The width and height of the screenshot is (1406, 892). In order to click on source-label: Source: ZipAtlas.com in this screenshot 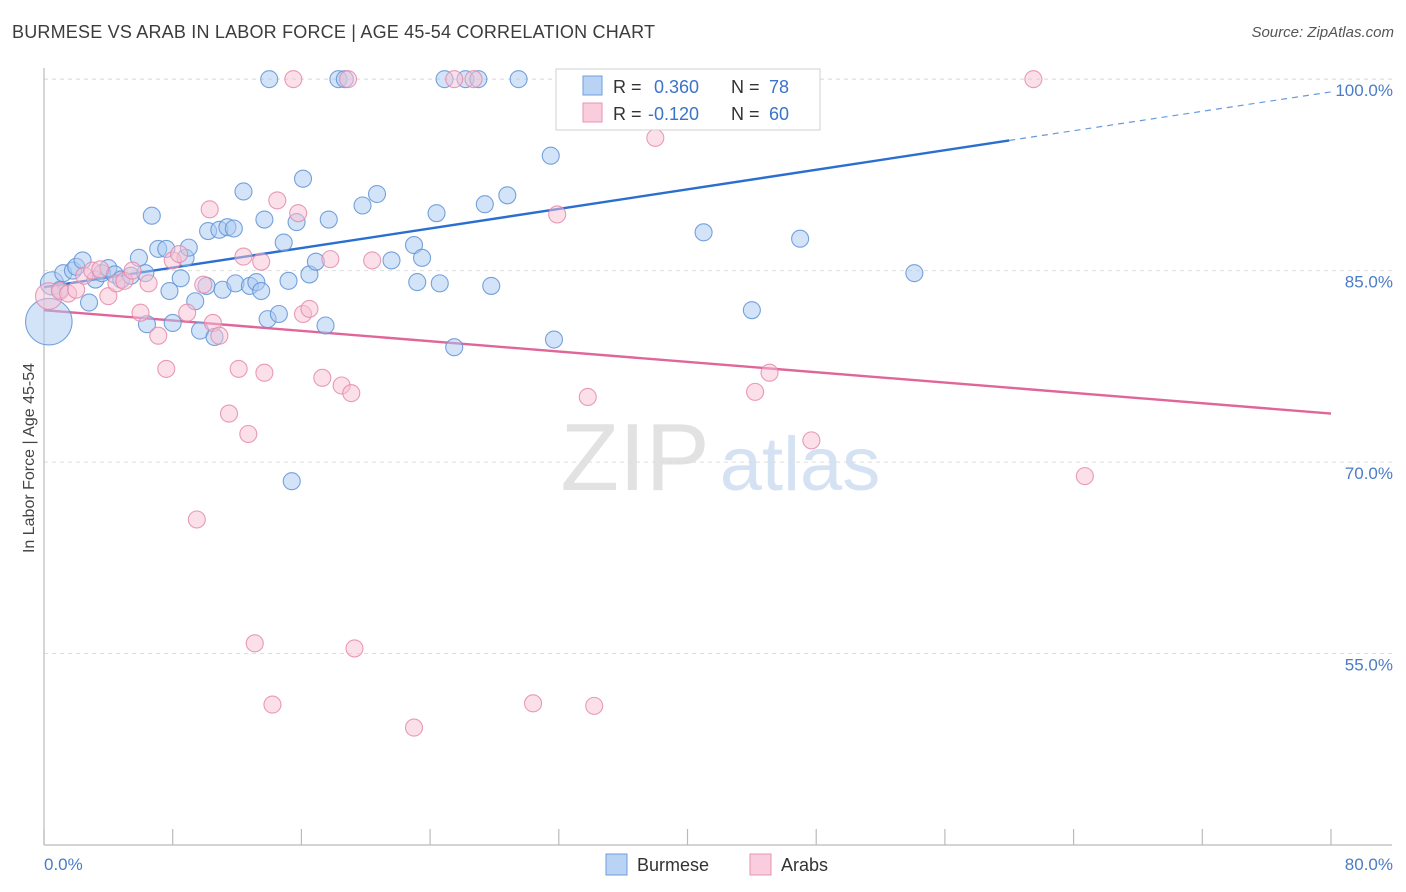, I will do `click(1322, 32)`.